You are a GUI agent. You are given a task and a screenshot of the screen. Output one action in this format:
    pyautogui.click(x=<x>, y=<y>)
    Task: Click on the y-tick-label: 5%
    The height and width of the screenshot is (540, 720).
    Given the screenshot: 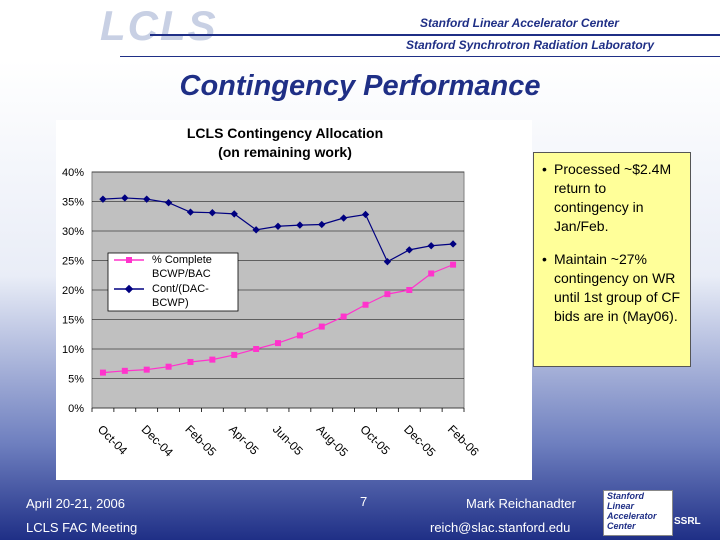 What is the action you would take?
    pyautogui.click(x=76, y=380)
    